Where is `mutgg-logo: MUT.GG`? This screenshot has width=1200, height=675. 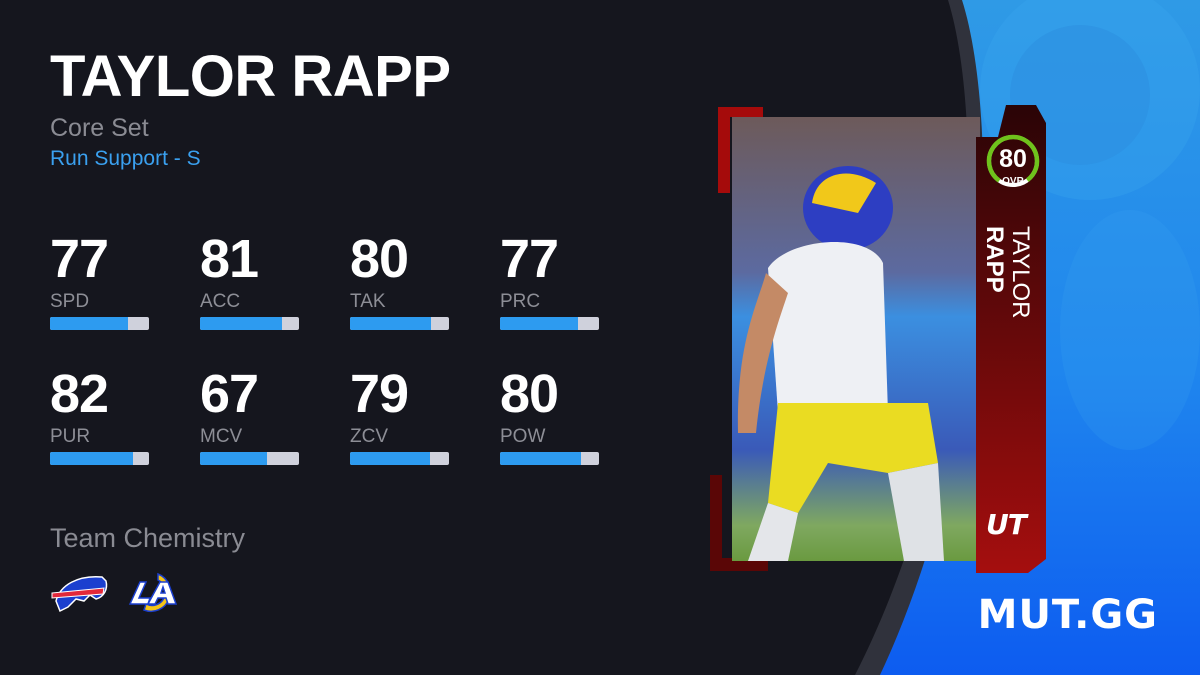
mutgg-logo: MUT.GG is located at coordinates (1067, 615).